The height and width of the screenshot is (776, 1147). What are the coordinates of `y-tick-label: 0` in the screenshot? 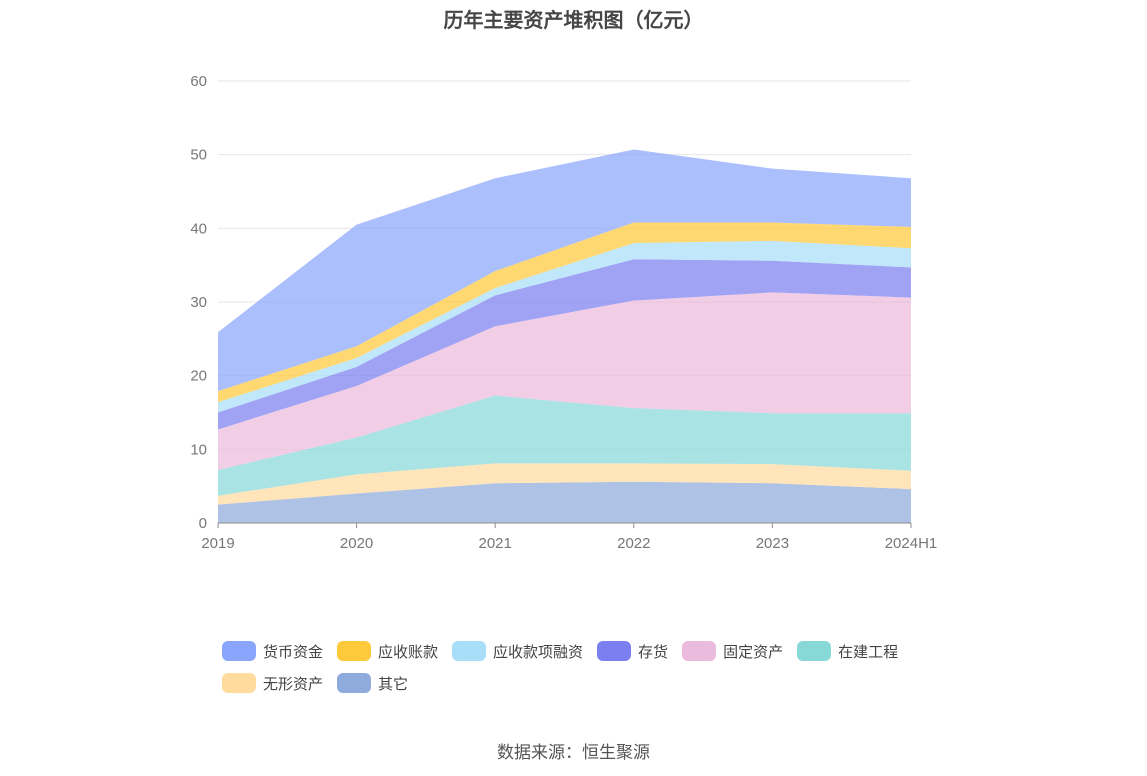 It's located at (203, 523).